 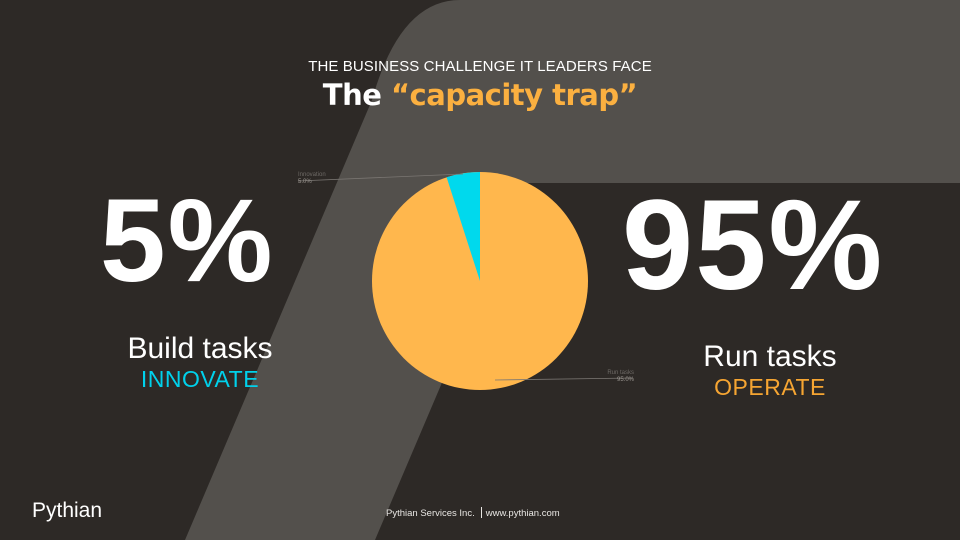 I want to click on page-title: The “capacity trap”, so click(x=480, y=95).